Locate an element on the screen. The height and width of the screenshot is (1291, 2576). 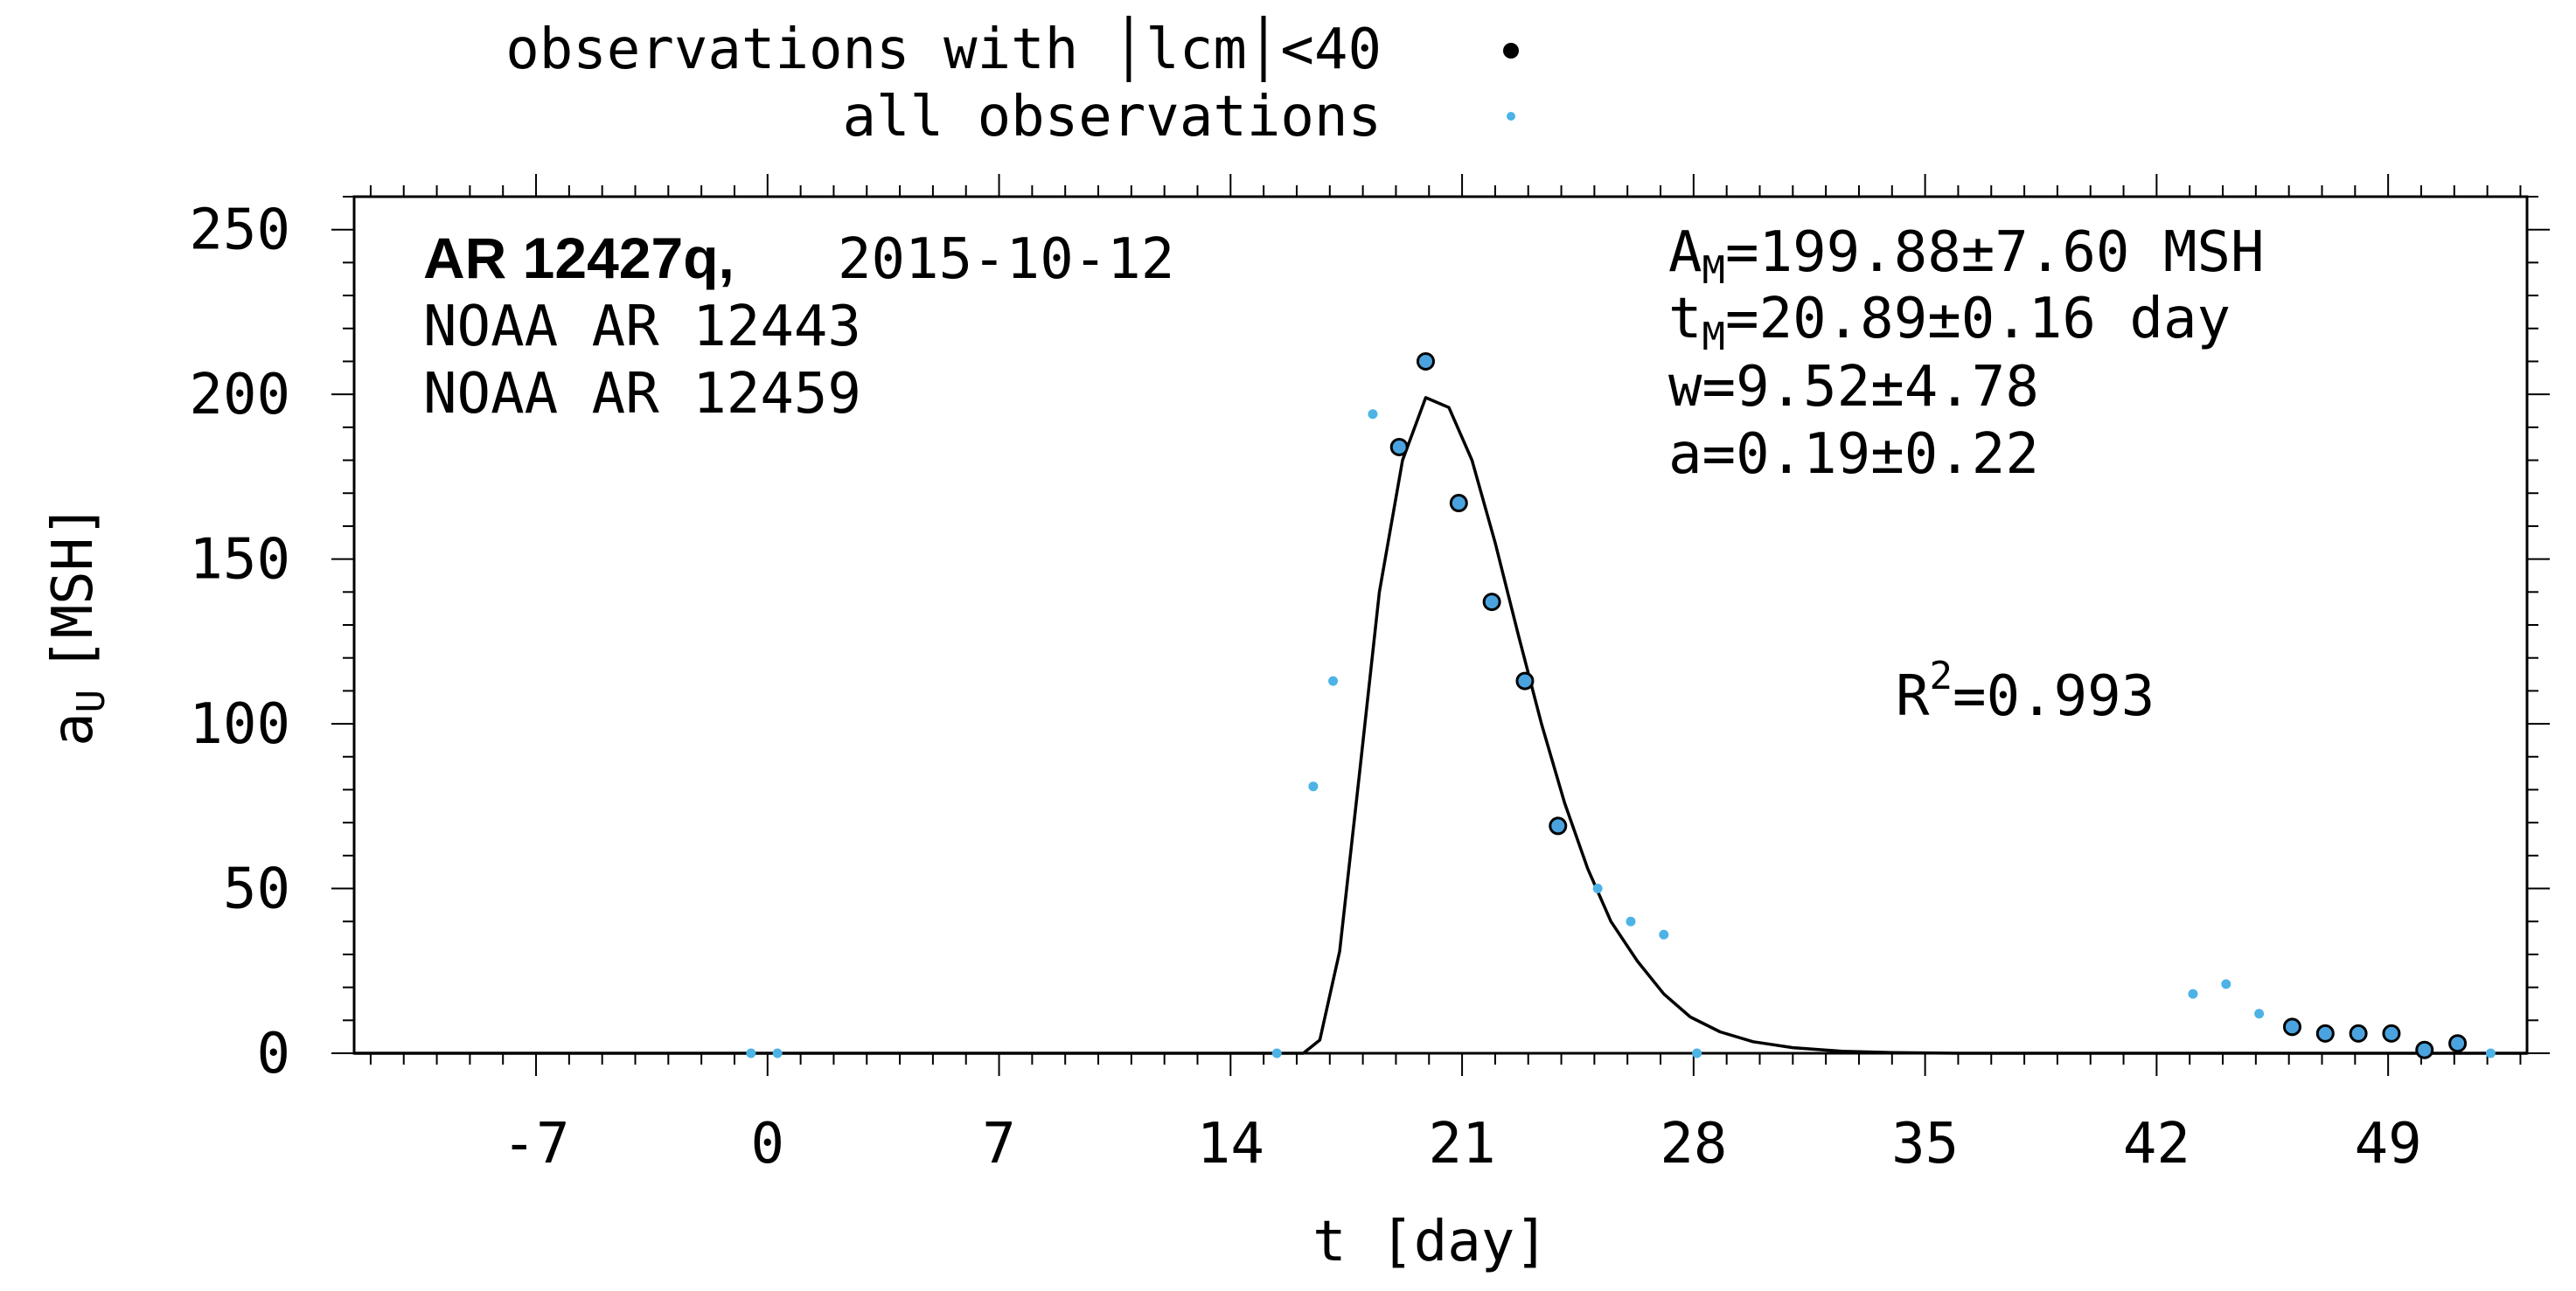
legend-label-all-observations: all observations is located at coordinates (1112, 117).